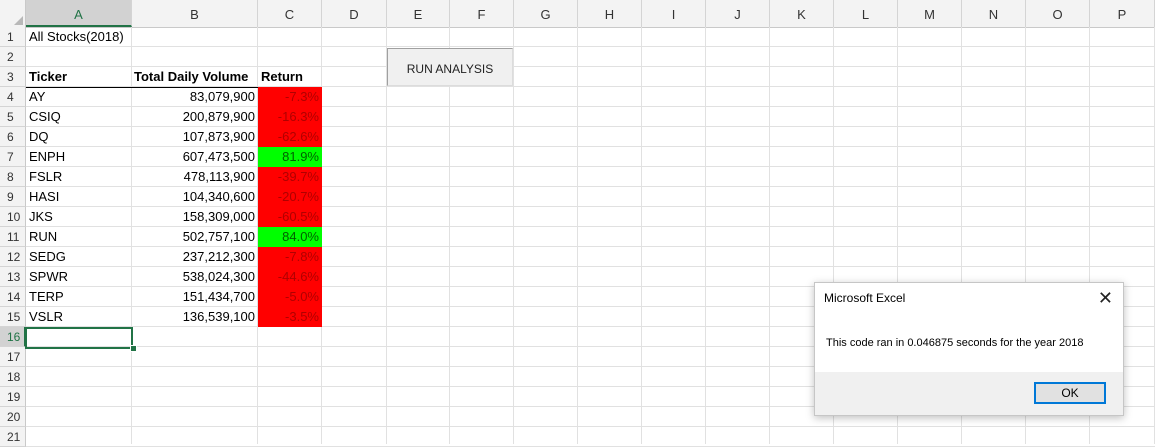  What do you see at coordinates (13, 13) in the screenshot?
I see `select-all-corner` at bounding box center [13, 13].